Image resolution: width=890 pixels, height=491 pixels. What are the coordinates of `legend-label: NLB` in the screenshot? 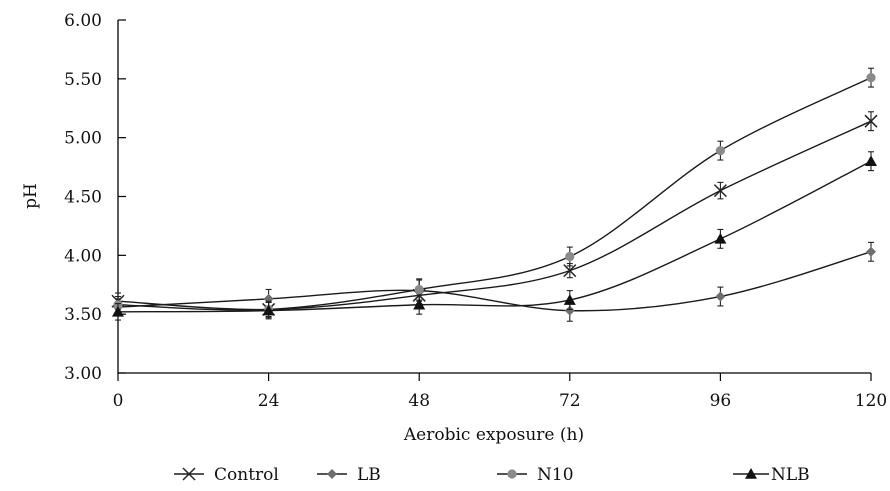 It's located at (790, 475).